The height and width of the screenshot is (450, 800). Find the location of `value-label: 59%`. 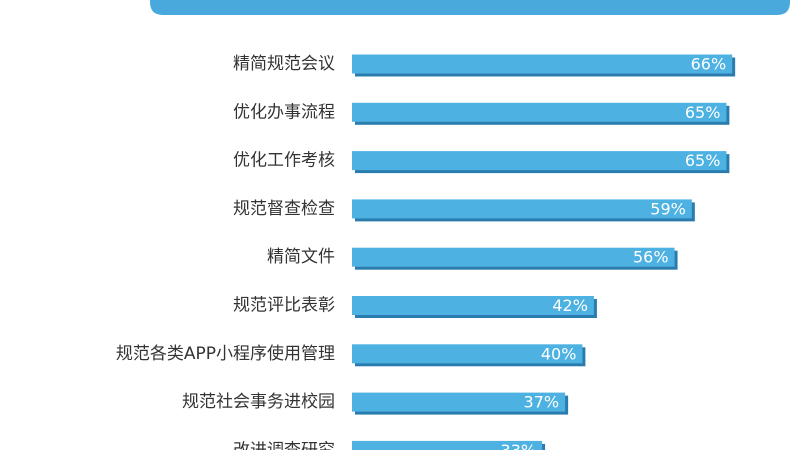

value-label: 59% is located at coordinates (668, 208).